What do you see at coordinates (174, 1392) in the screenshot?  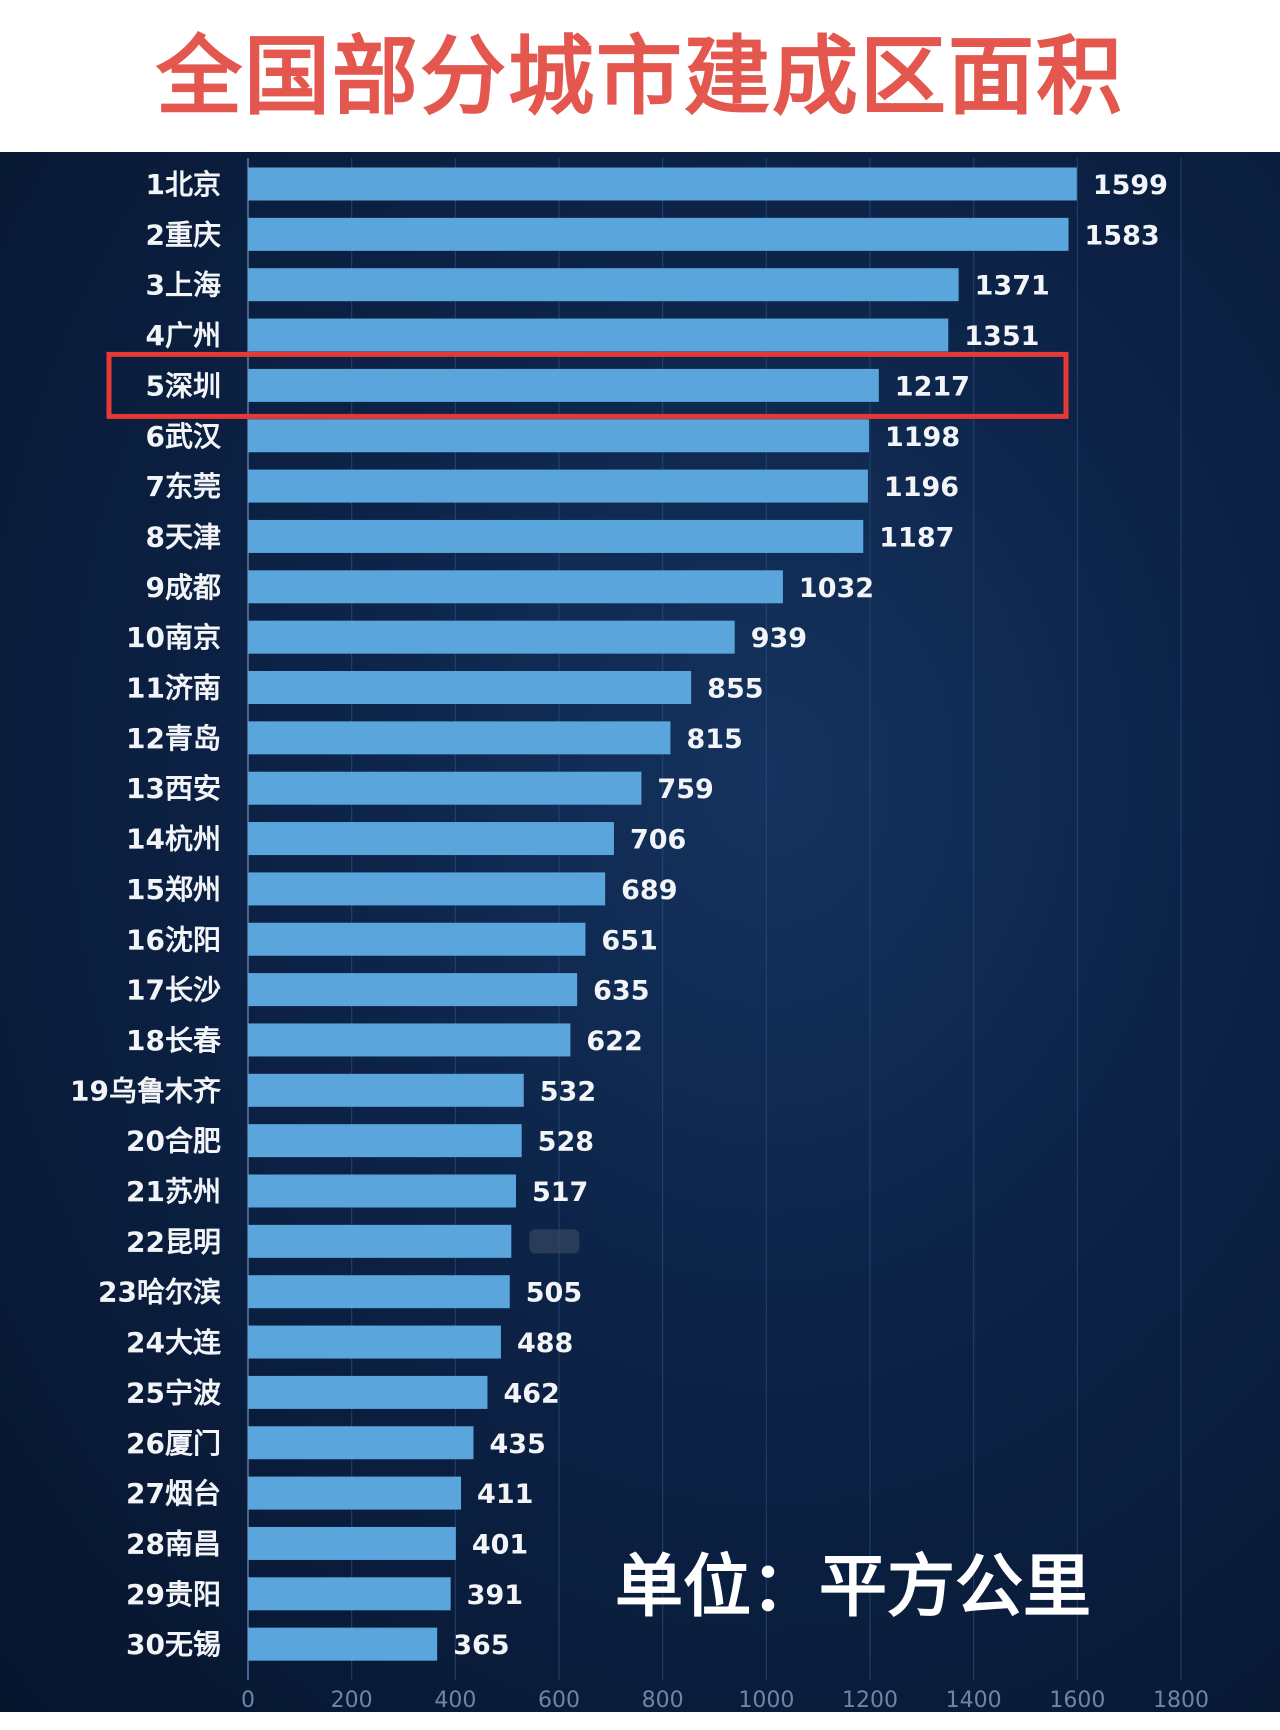 I see `category-label: 25宁波` at bounding box center [174, 1392].